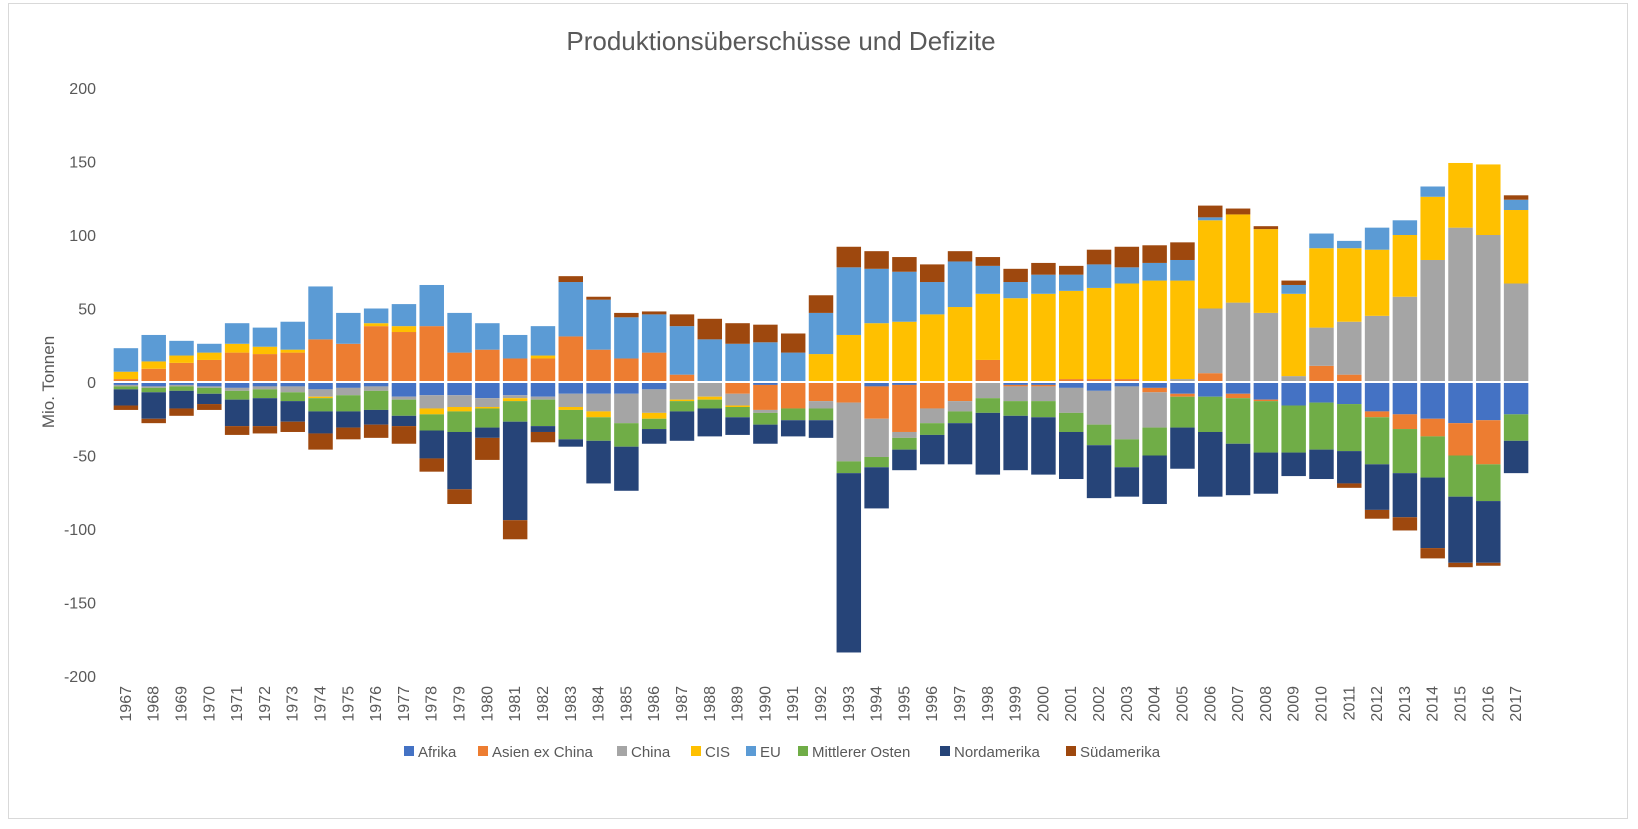 This screenshot has width=1638, height=829. Describe the element at coordinates (821, 405) in the screenshot. I see `bar-segment-1992-china` at that location.